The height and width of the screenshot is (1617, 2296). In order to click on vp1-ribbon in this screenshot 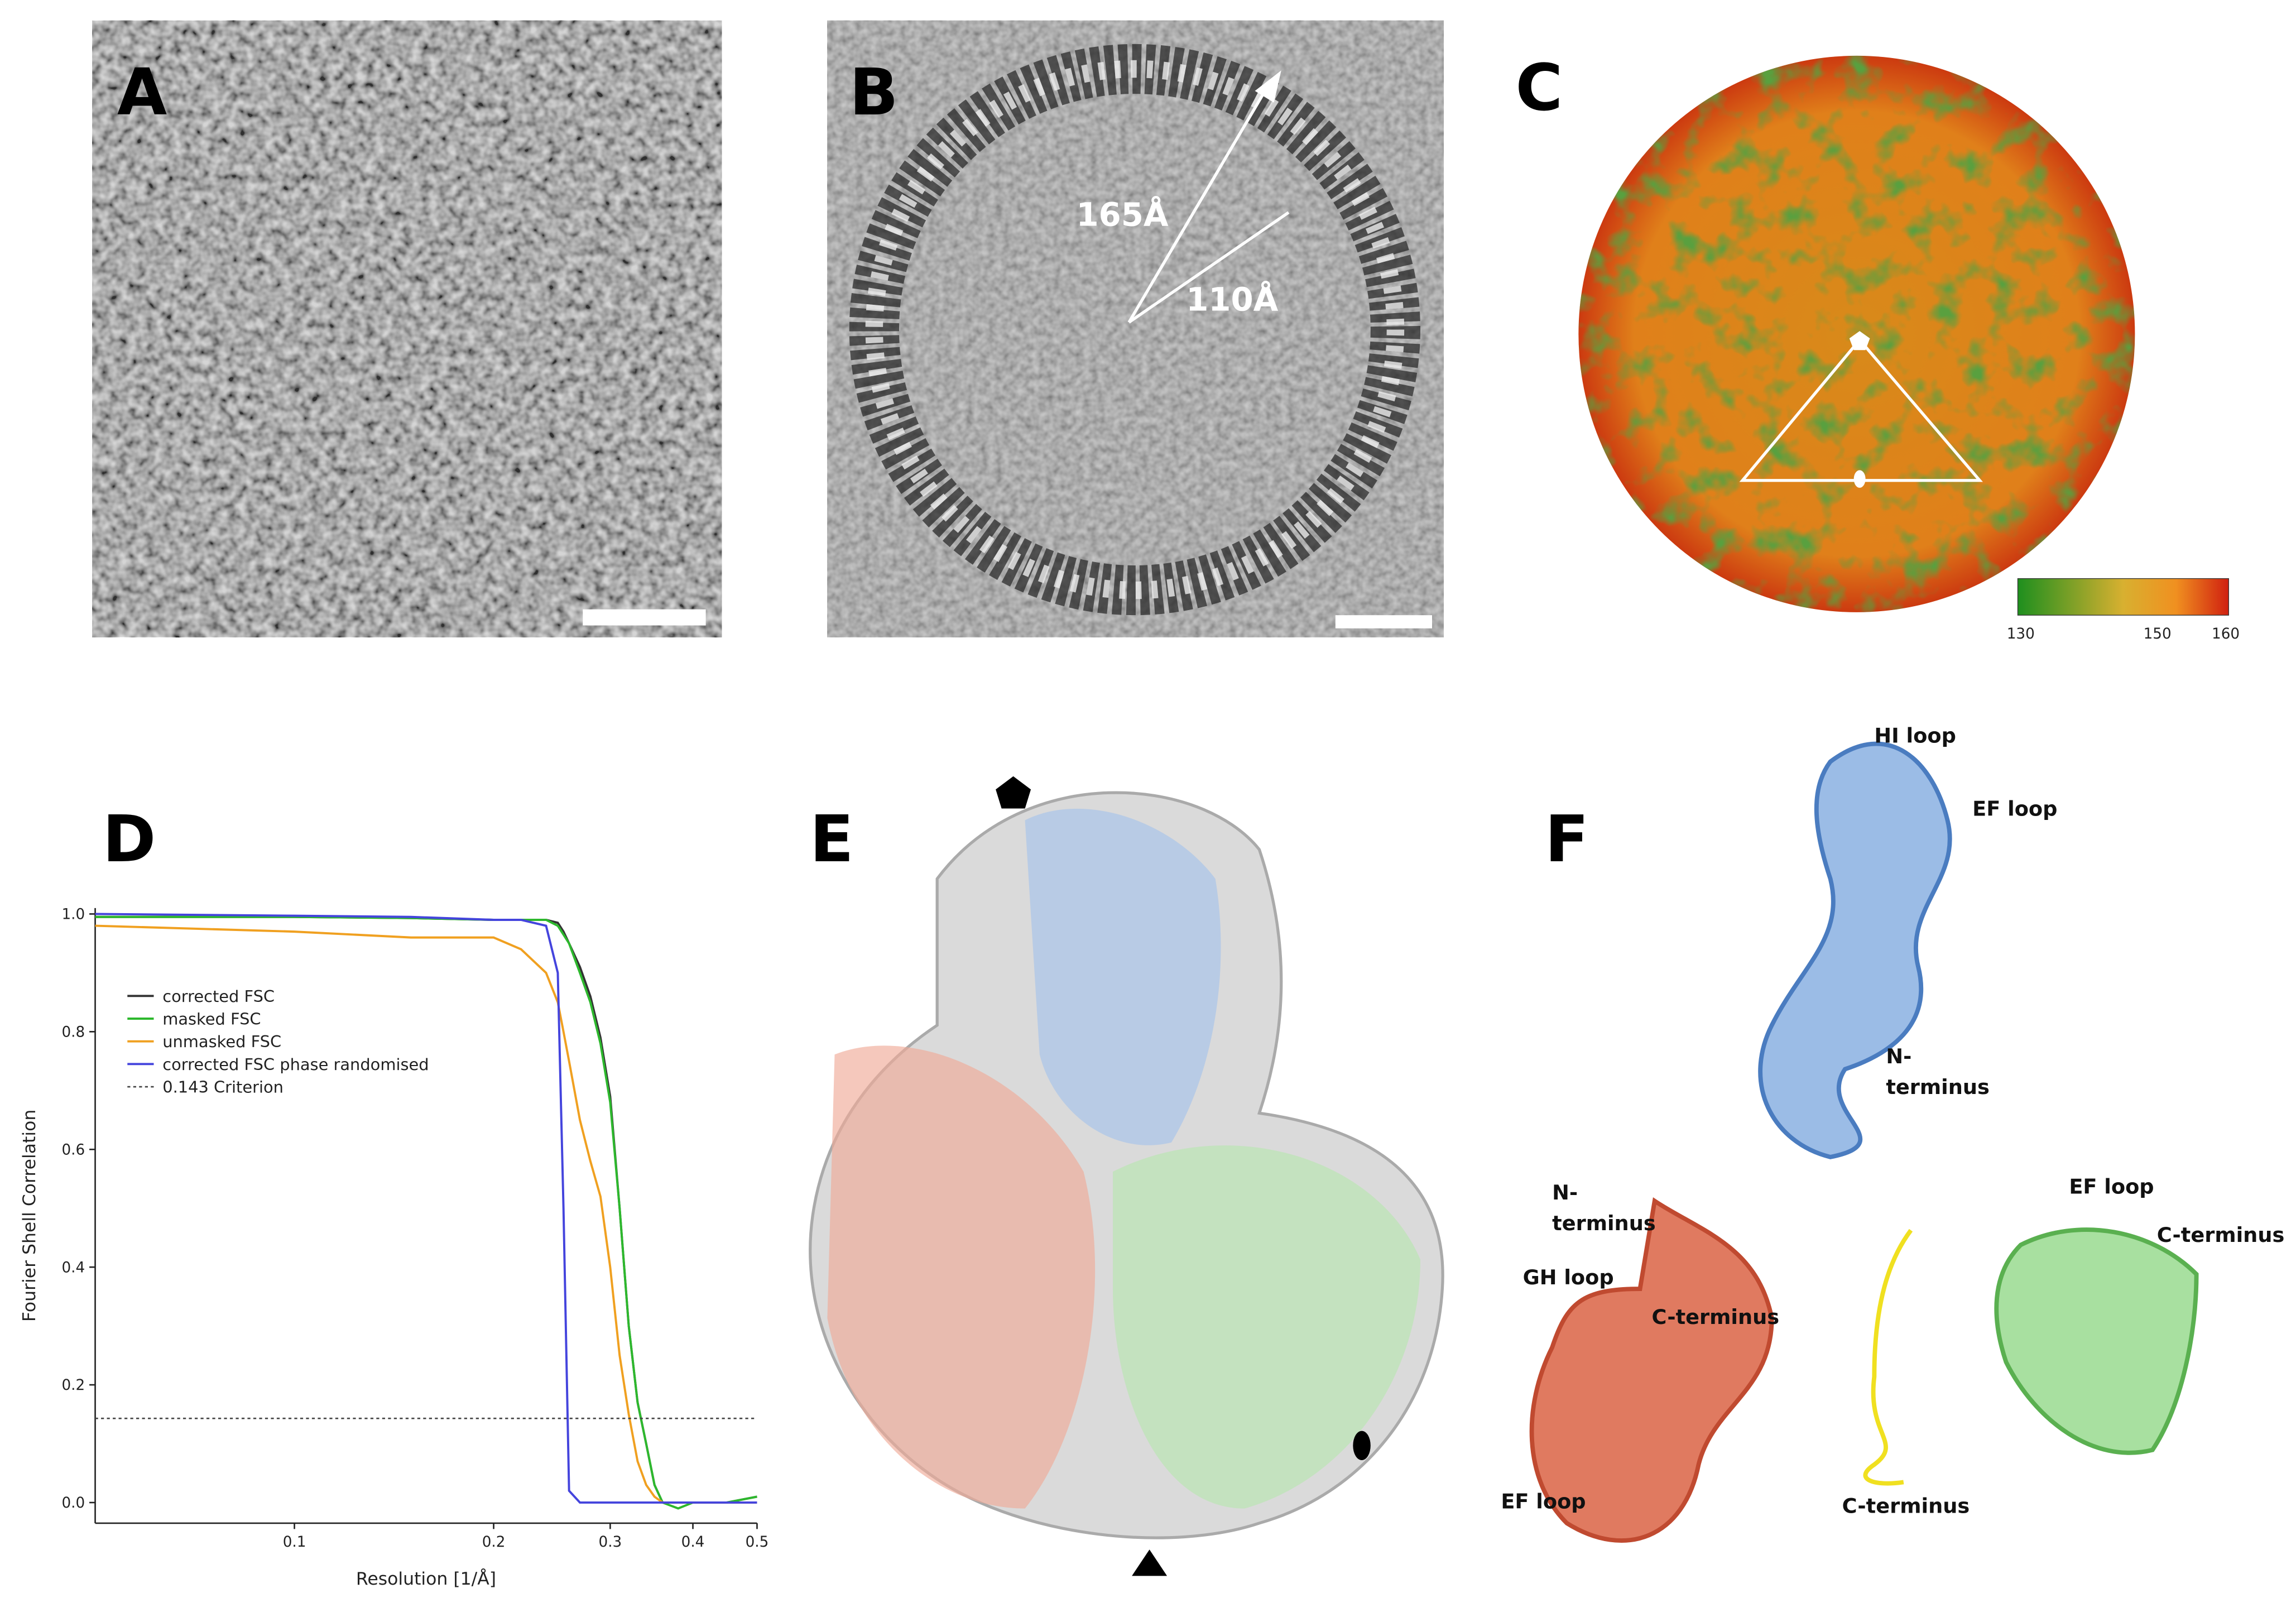, I will do `click(1123, 977)`.